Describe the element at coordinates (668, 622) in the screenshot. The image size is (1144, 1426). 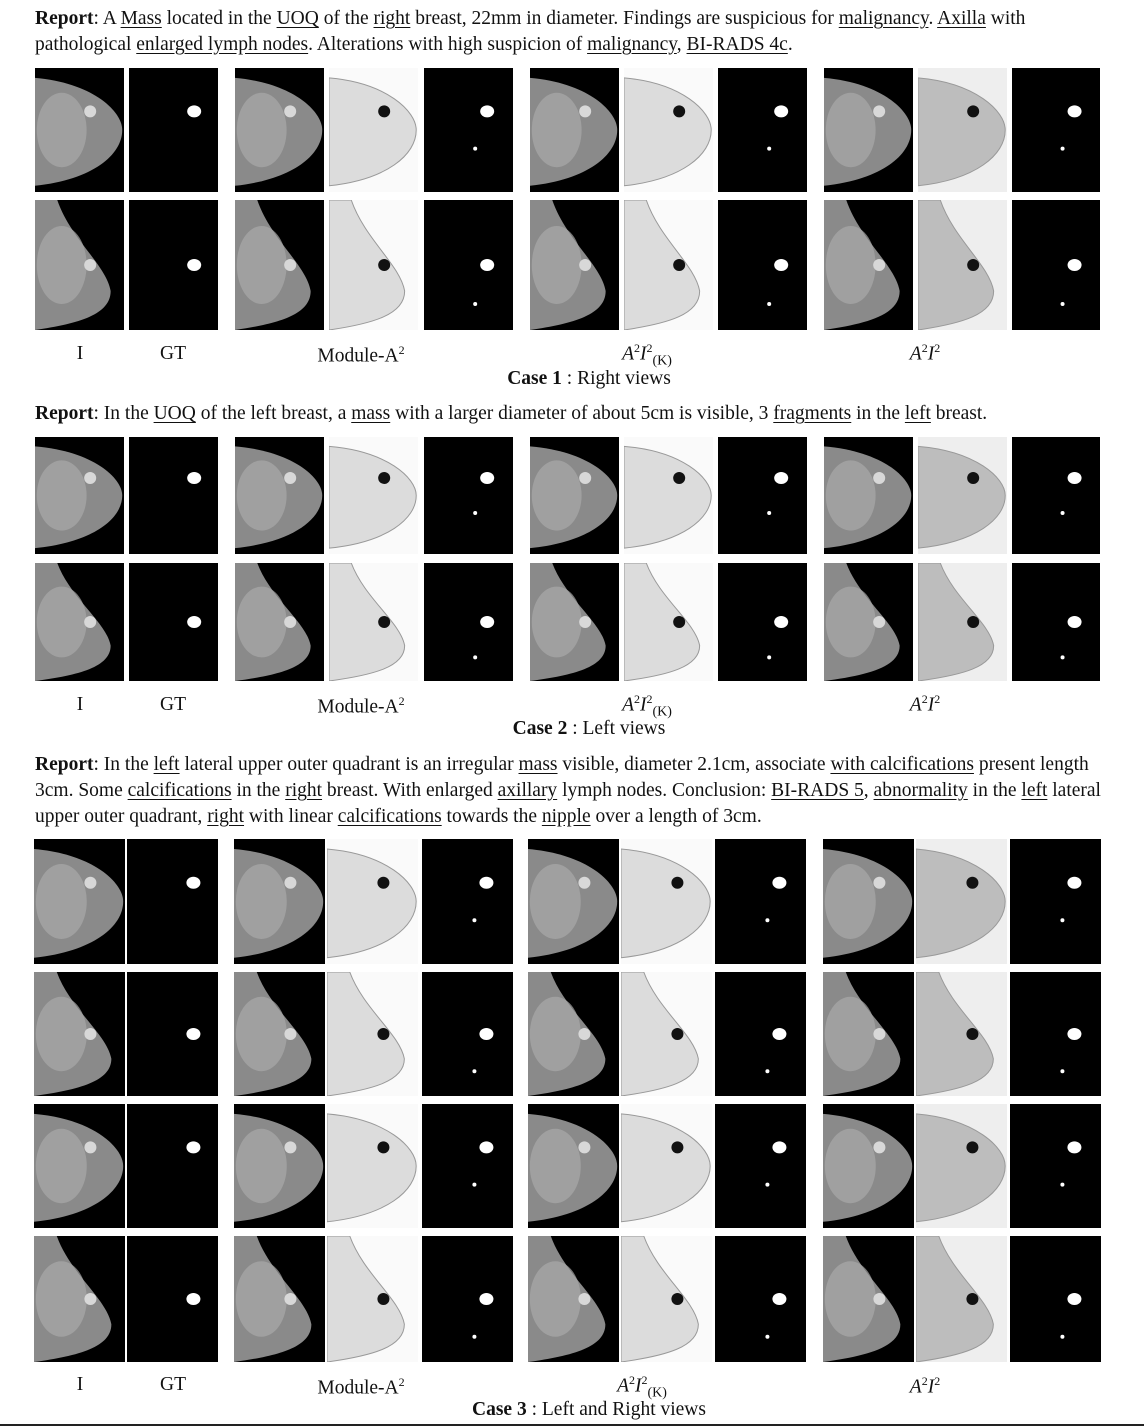
I see `panel-r4-c7-attn` at that location.